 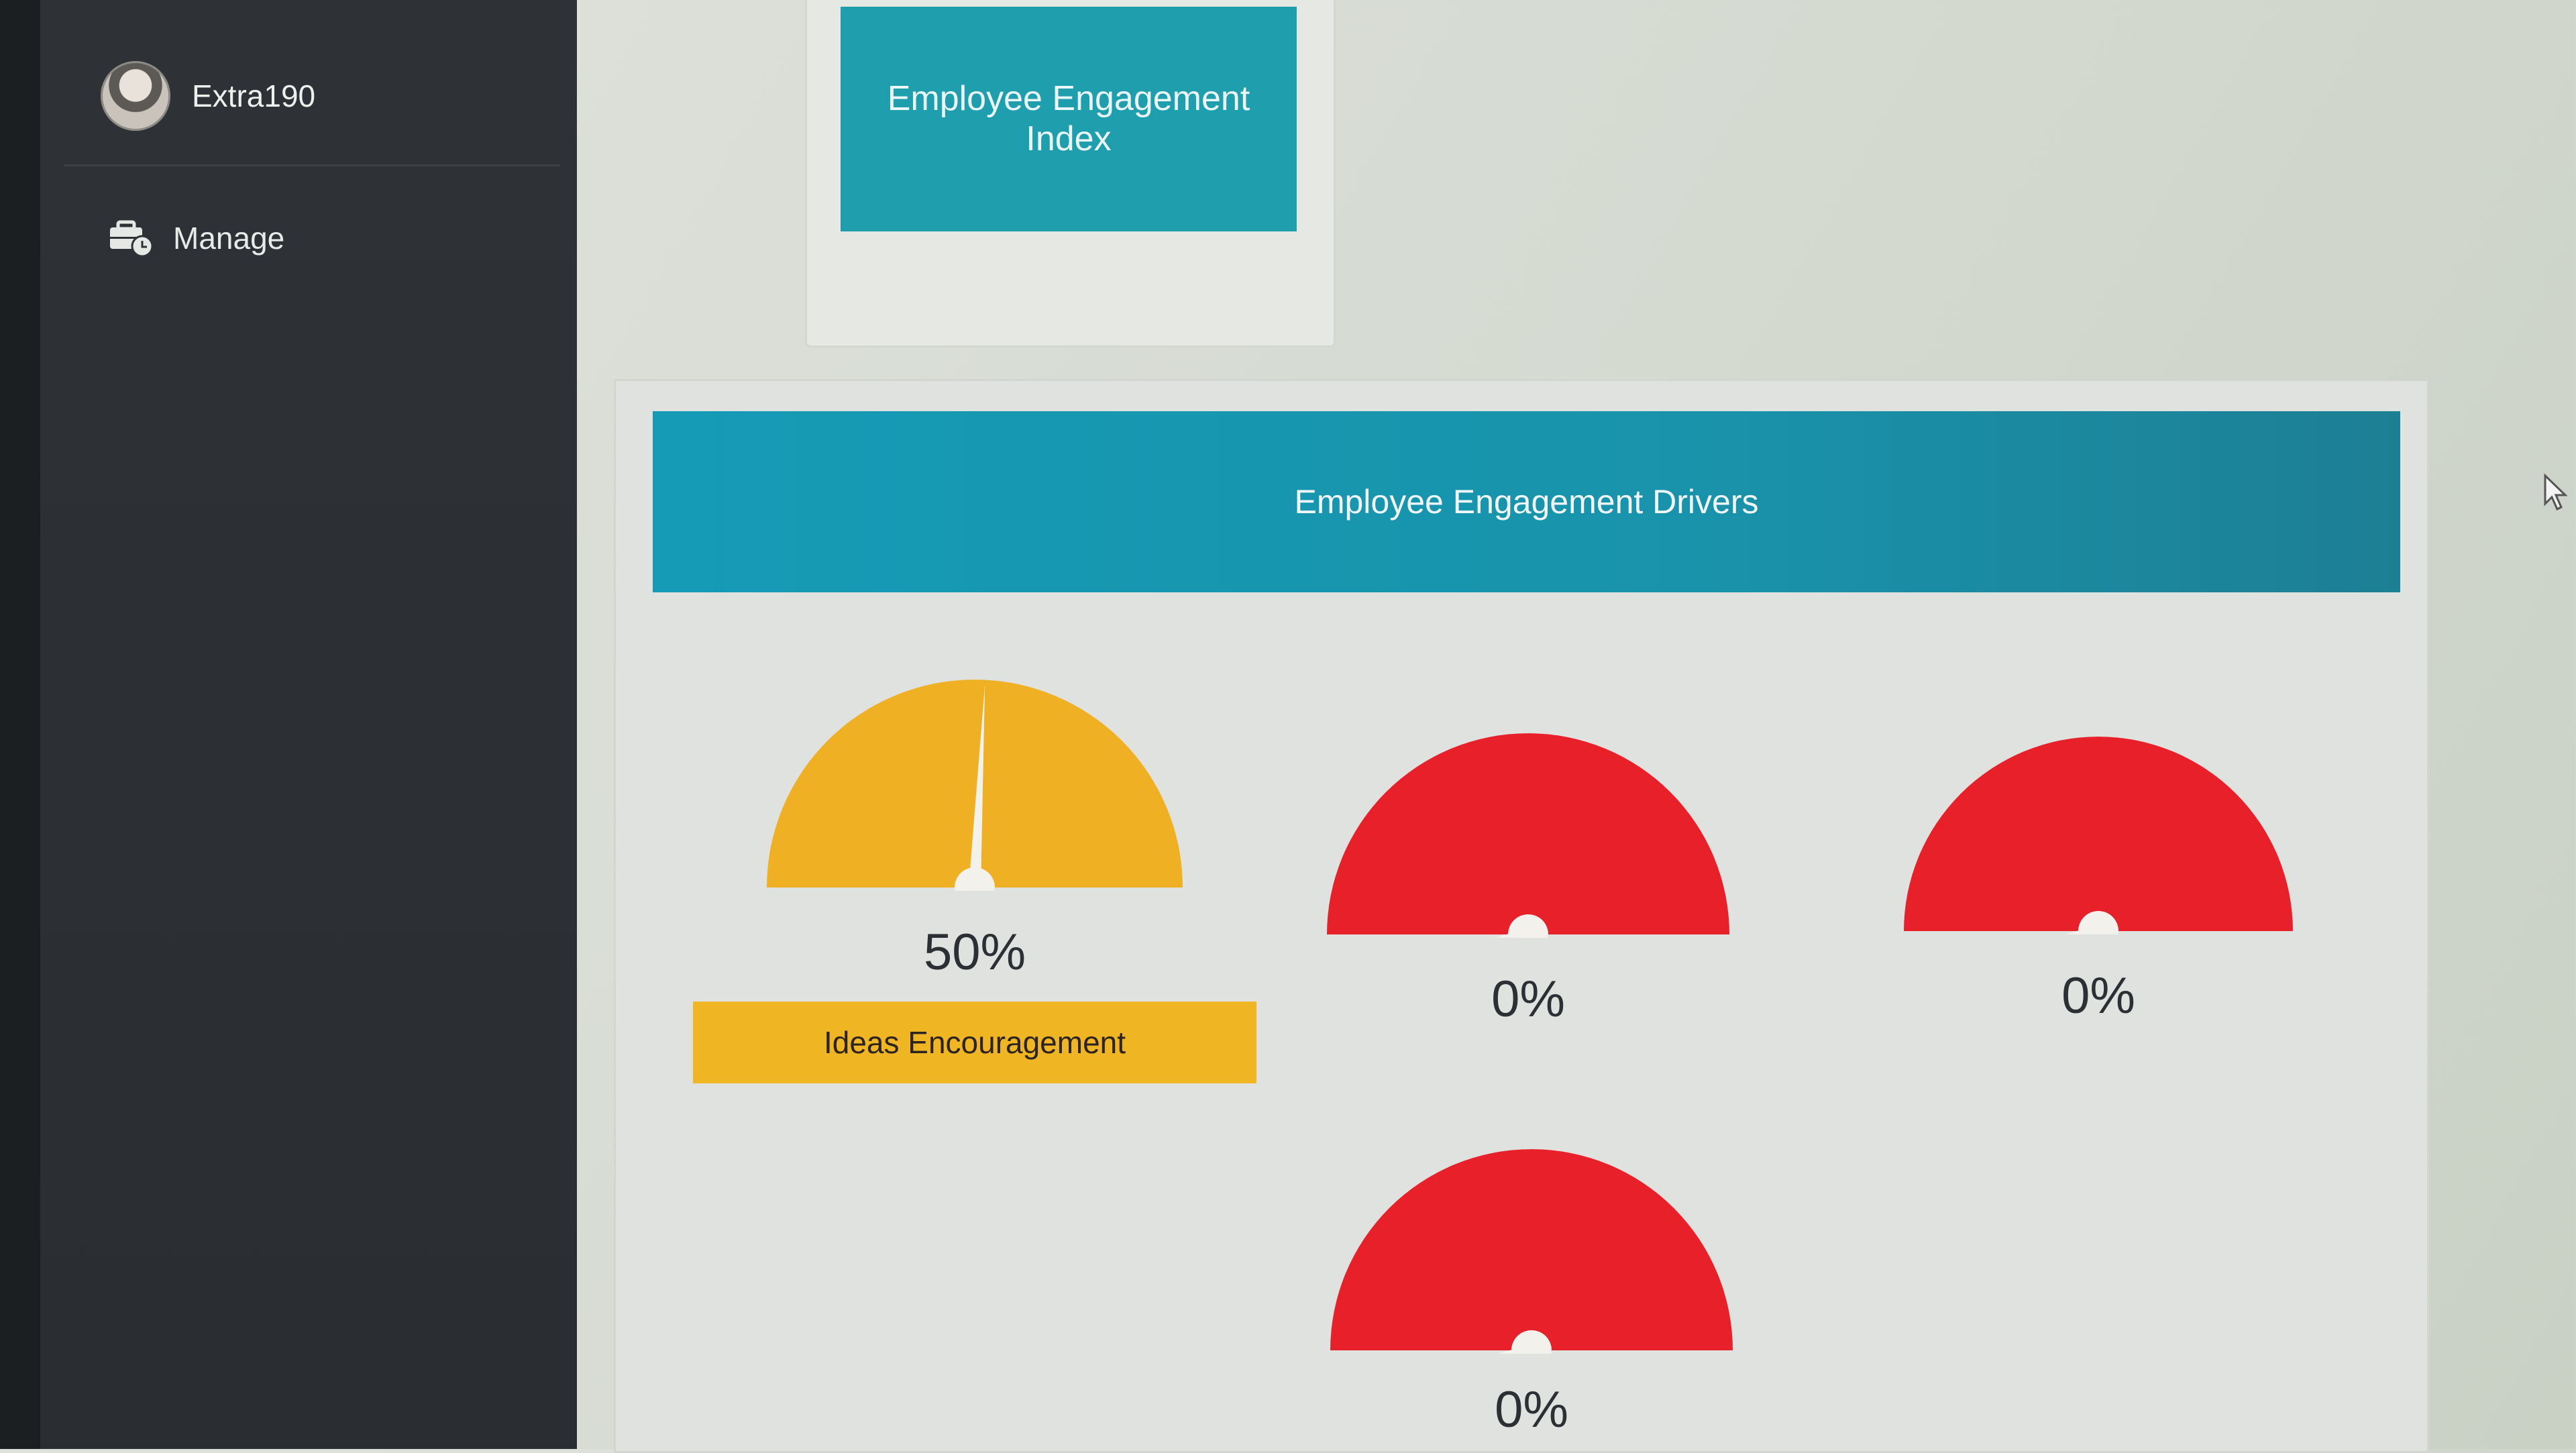 I want to click on gauge-label: Ideas Encouragement, so click(x=974, y=1042).